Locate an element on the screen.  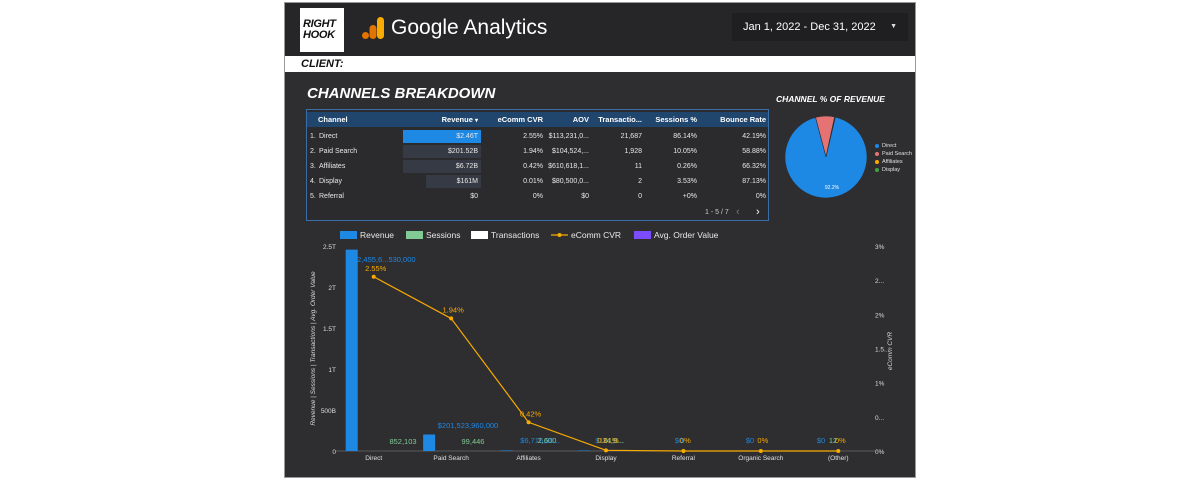
chart-legend-item: Avg. Order Value is located at coordinates (676, 235).